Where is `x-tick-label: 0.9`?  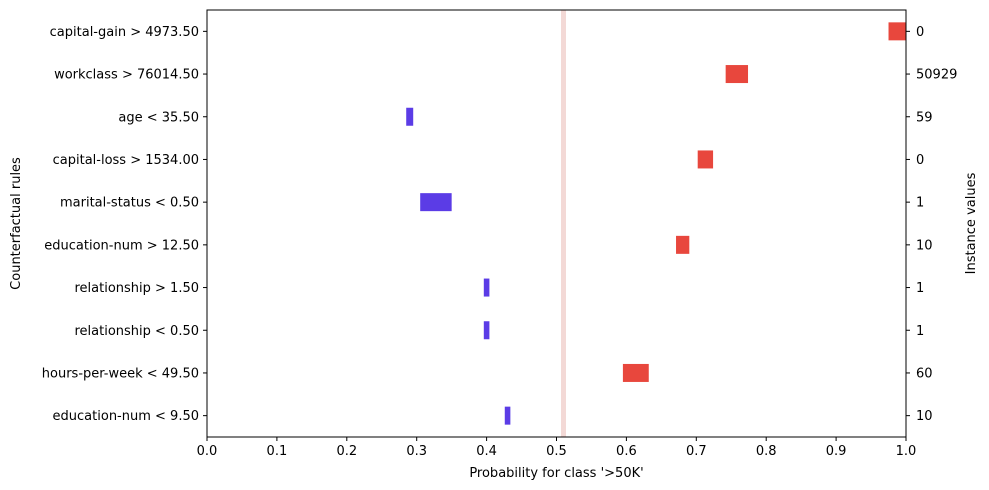
x-tick-label: 0.9 is located at coordinates (836, 451).